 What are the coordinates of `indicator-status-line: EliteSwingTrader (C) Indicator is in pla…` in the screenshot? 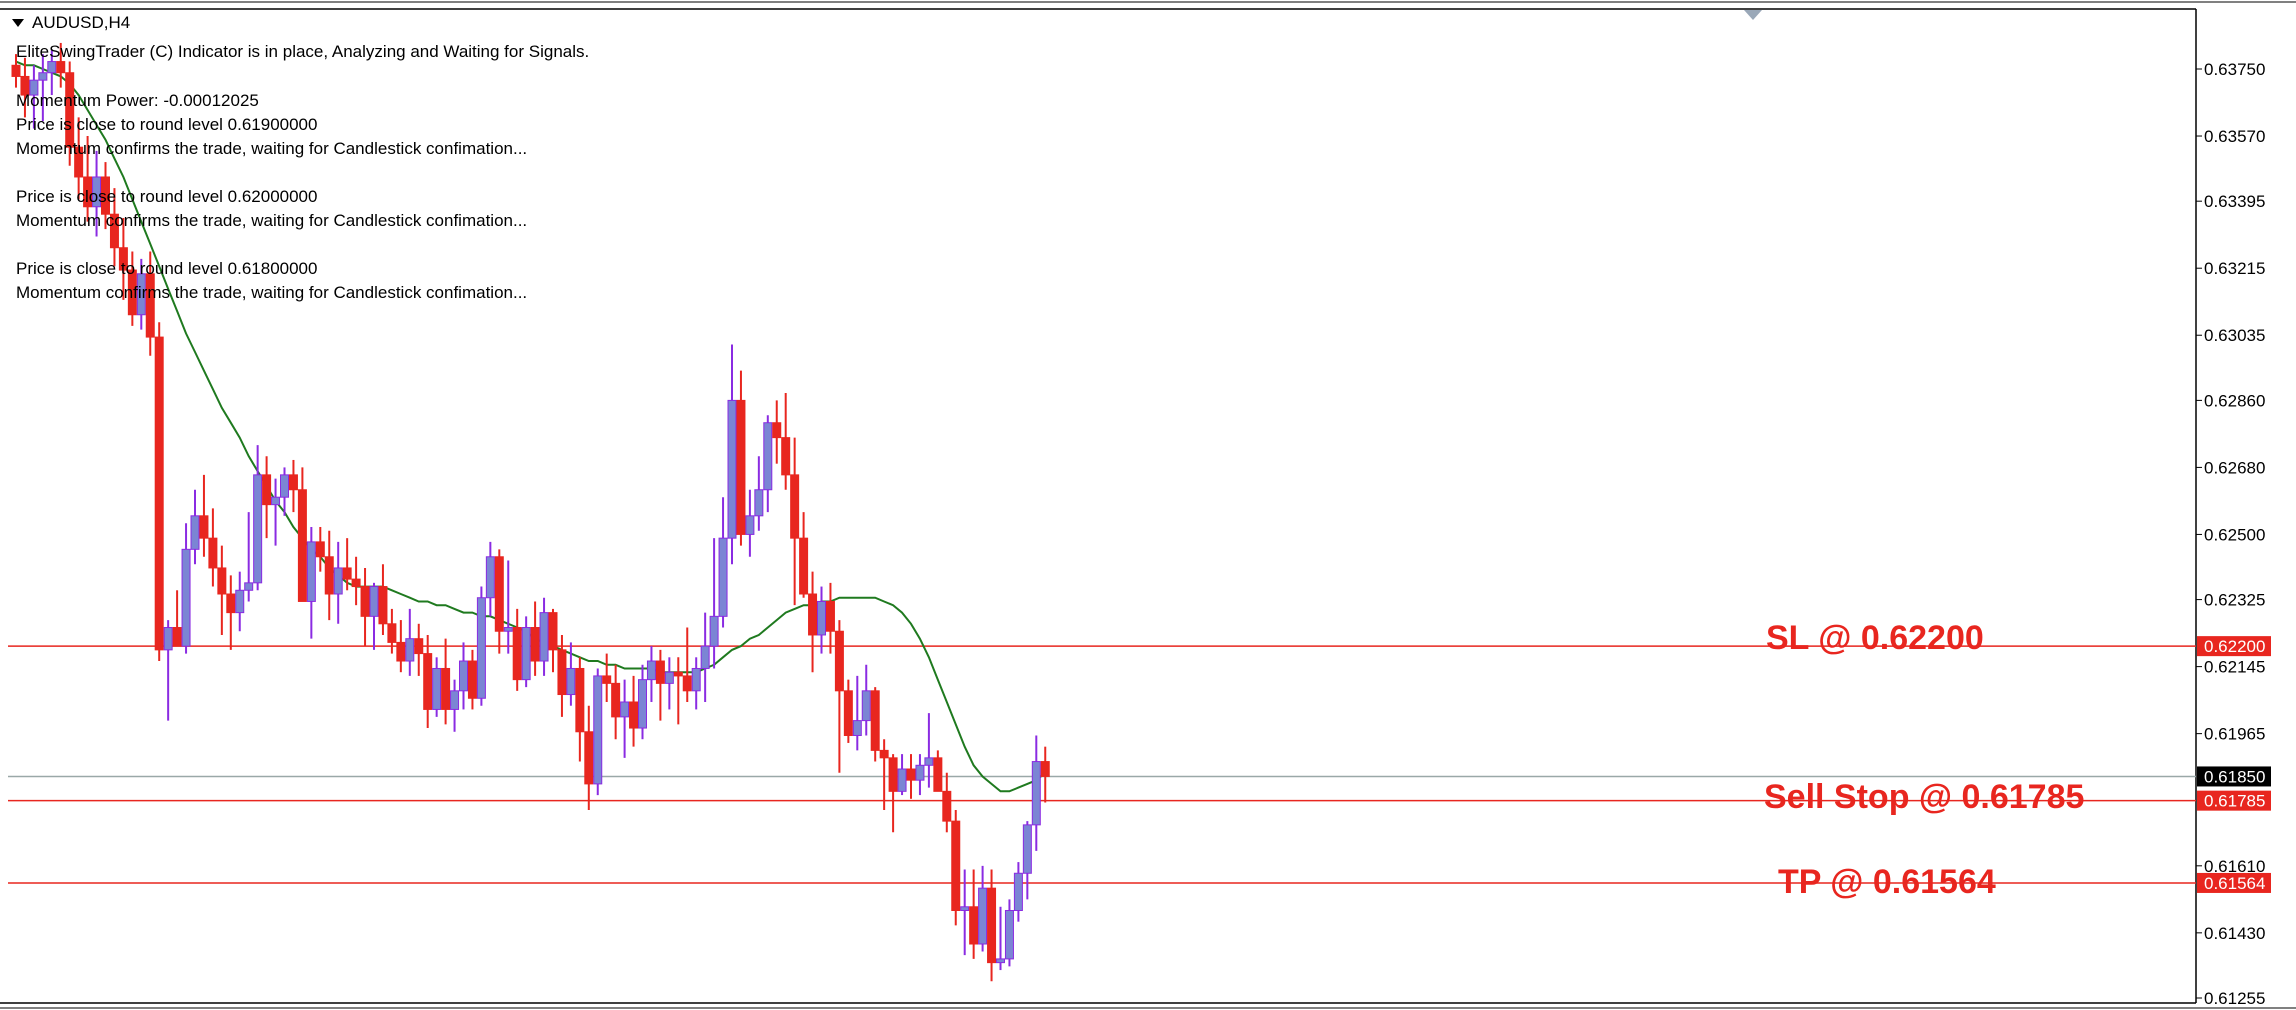 It's located at (303, 51).